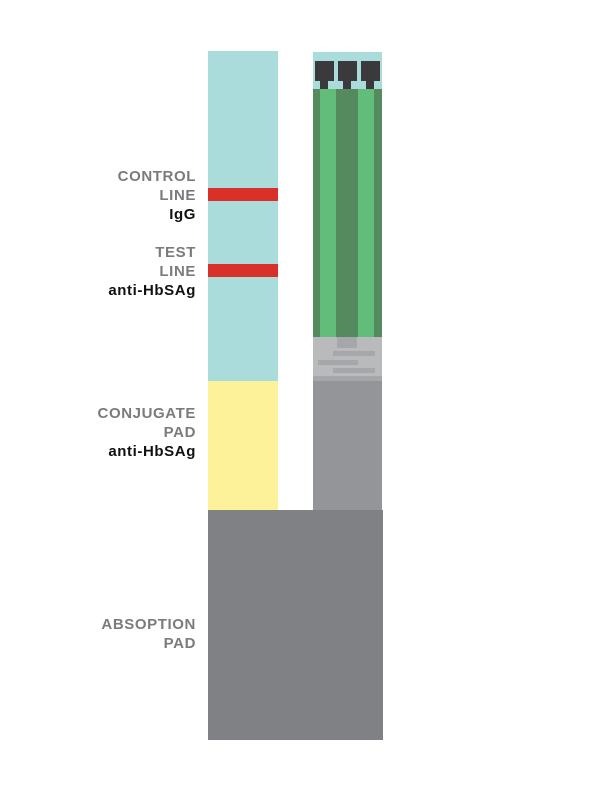 This screenshot has width=612, height=792. What do you see at coordinates (157, 195) in the screenshot?
I see `control-line-label: CONTROL LINE IgG` at bounding box center [157, 195].